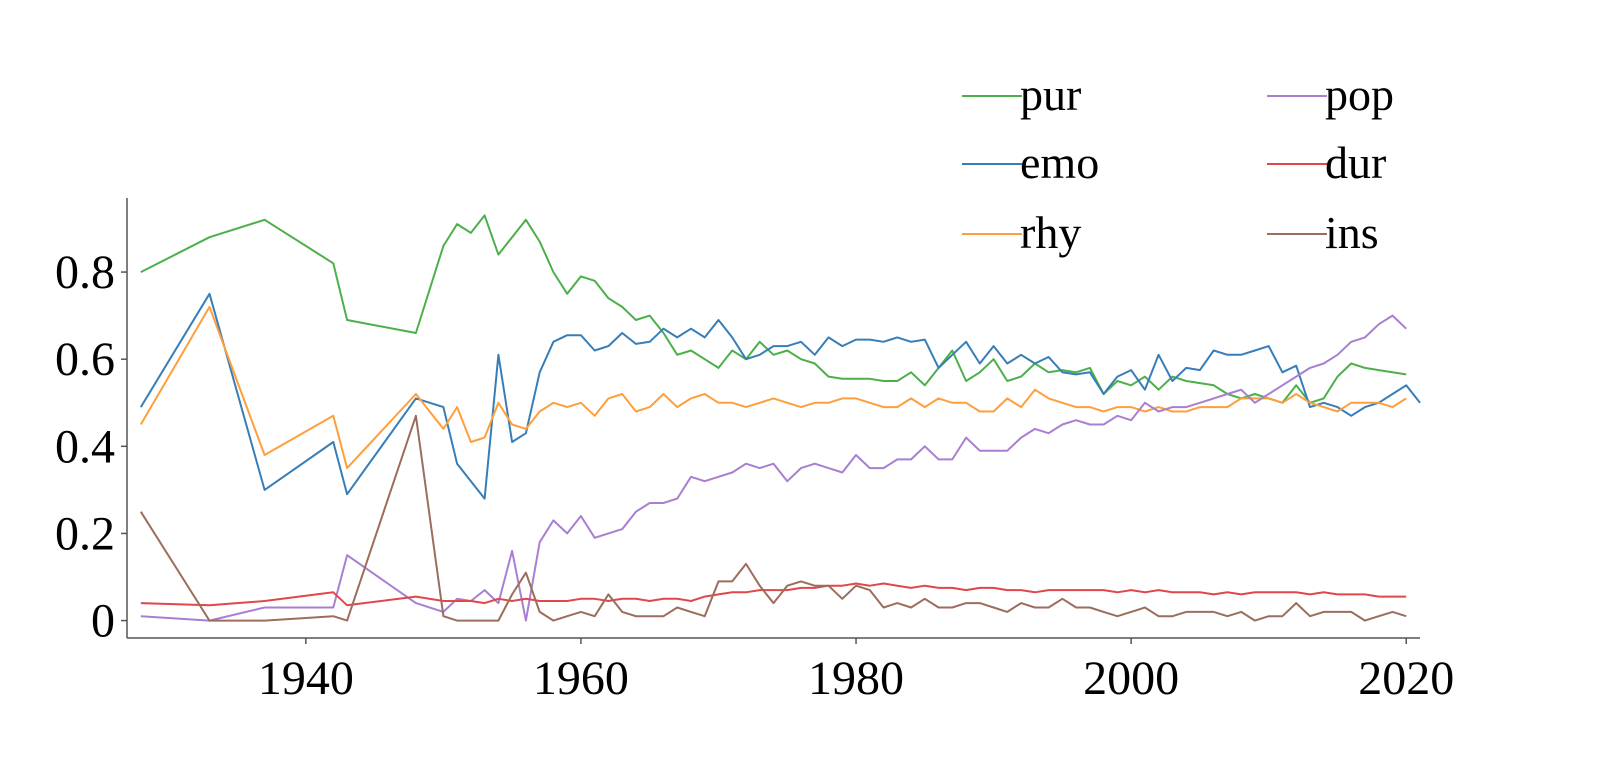  I want to click on legend-item-pur: pur, so click(1021, 94).